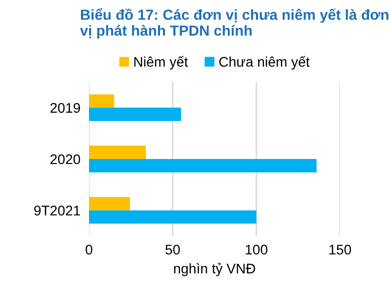 This screenshot has height=291, width=390. What do you see at coordinates (234, 23) in the screenshot?
I see `chart-title: Biểu đồ 17: Các đơn vị chưa niêm yết là đơn vị phát hành TPDN chính` at bounding box center [234, 23].